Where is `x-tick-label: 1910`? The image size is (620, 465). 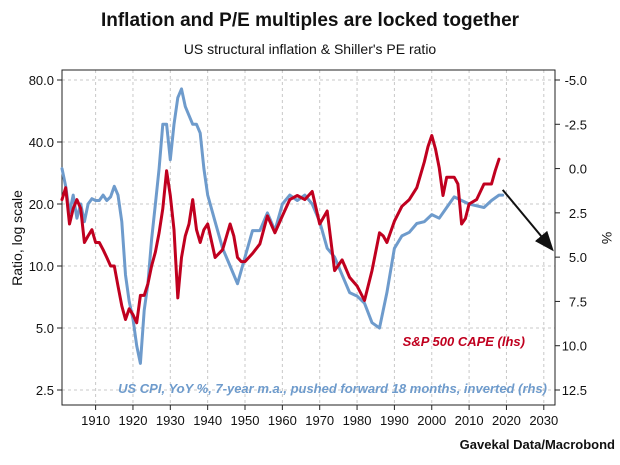
x-tick-label: 1910 is located at coordinates (95, 420).